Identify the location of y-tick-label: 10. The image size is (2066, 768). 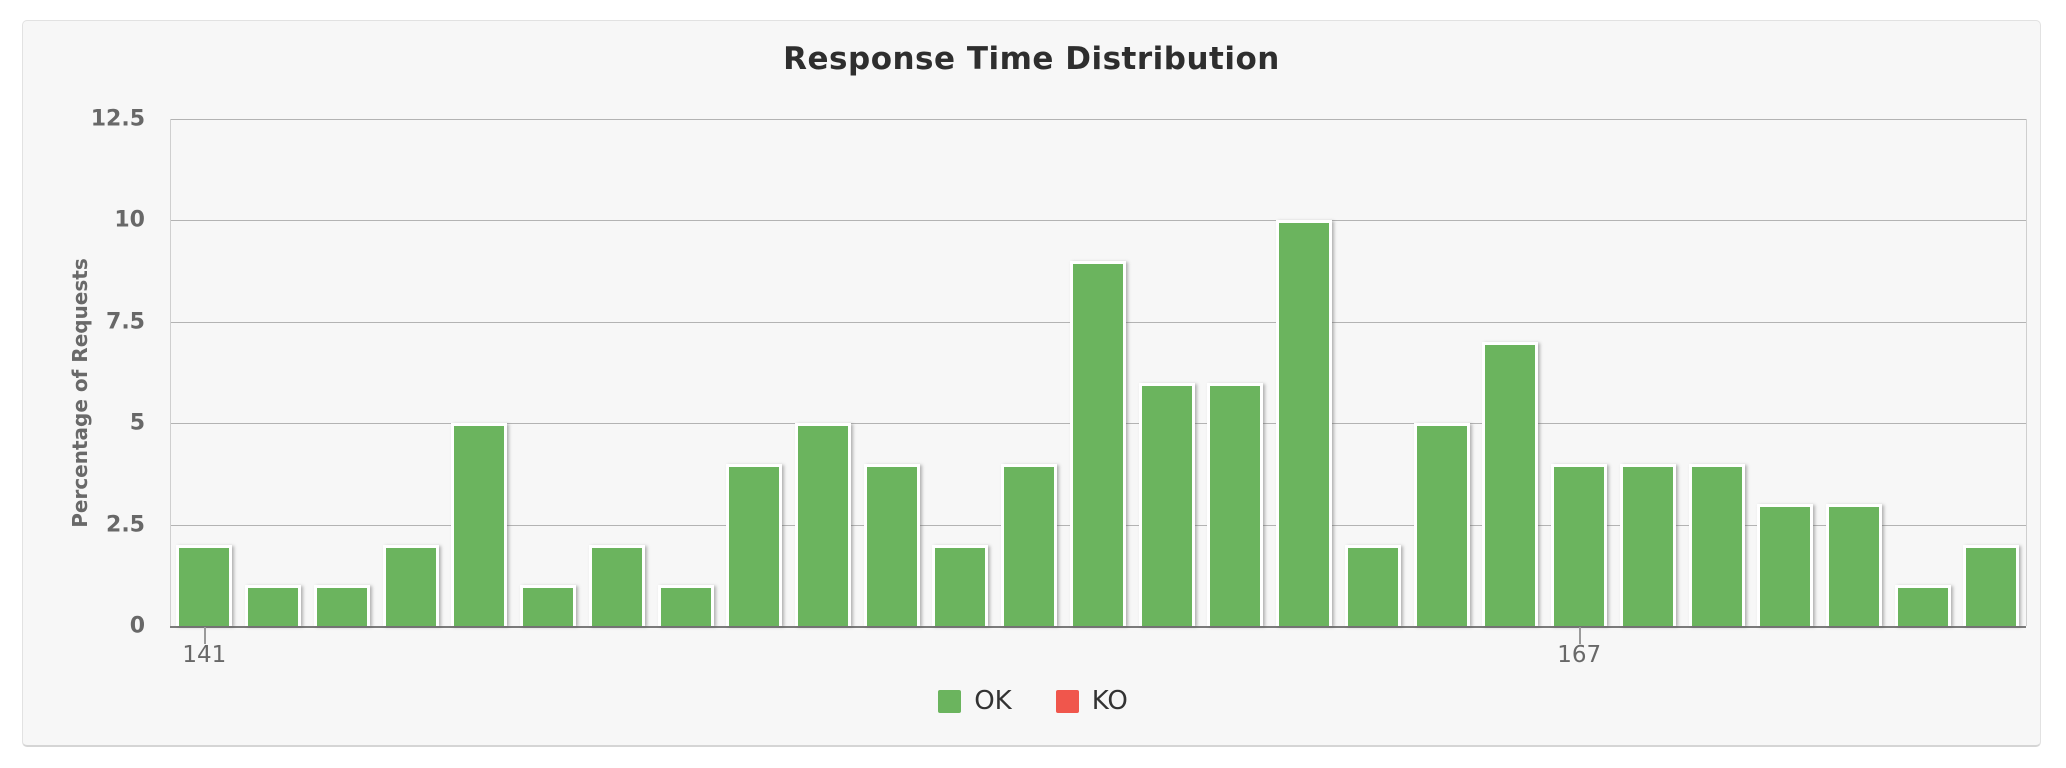
(129, 220).